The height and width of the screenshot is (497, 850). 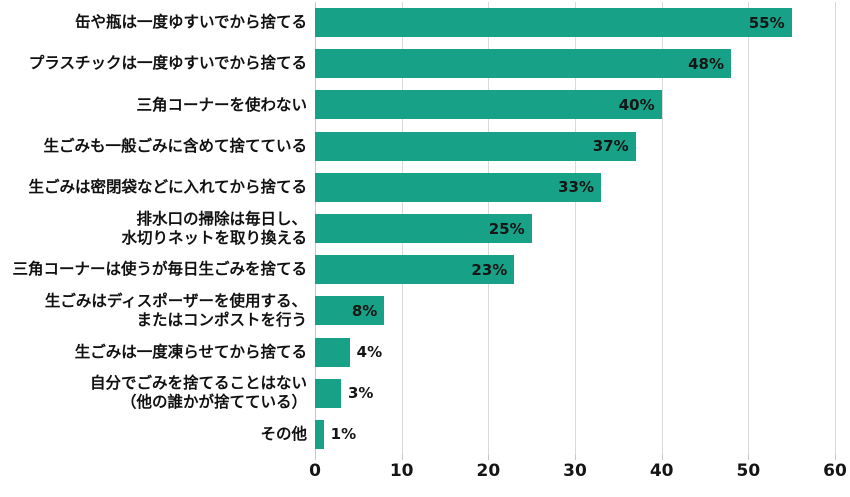 What do you see at coordinates (489, 269) in the screenshot?
I see `value-label: 23%` at bounding box center [489, 269].